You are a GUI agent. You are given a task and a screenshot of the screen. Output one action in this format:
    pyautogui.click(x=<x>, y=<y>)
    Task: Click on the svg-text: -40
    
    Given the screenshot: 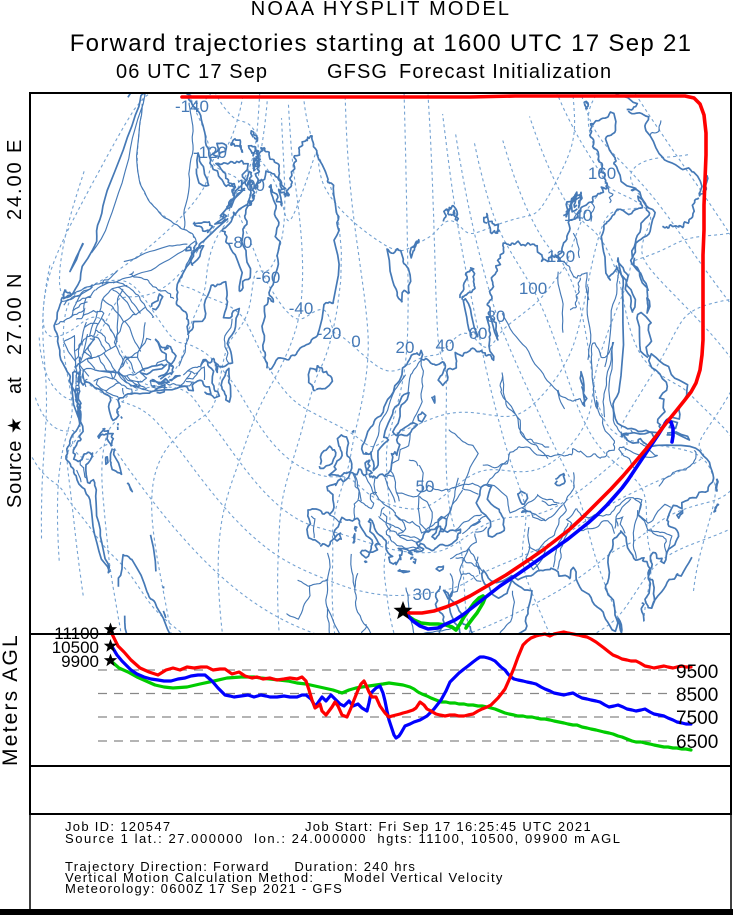 What is the action you would take?
    pyautogui.click(x=301, y=308)
    